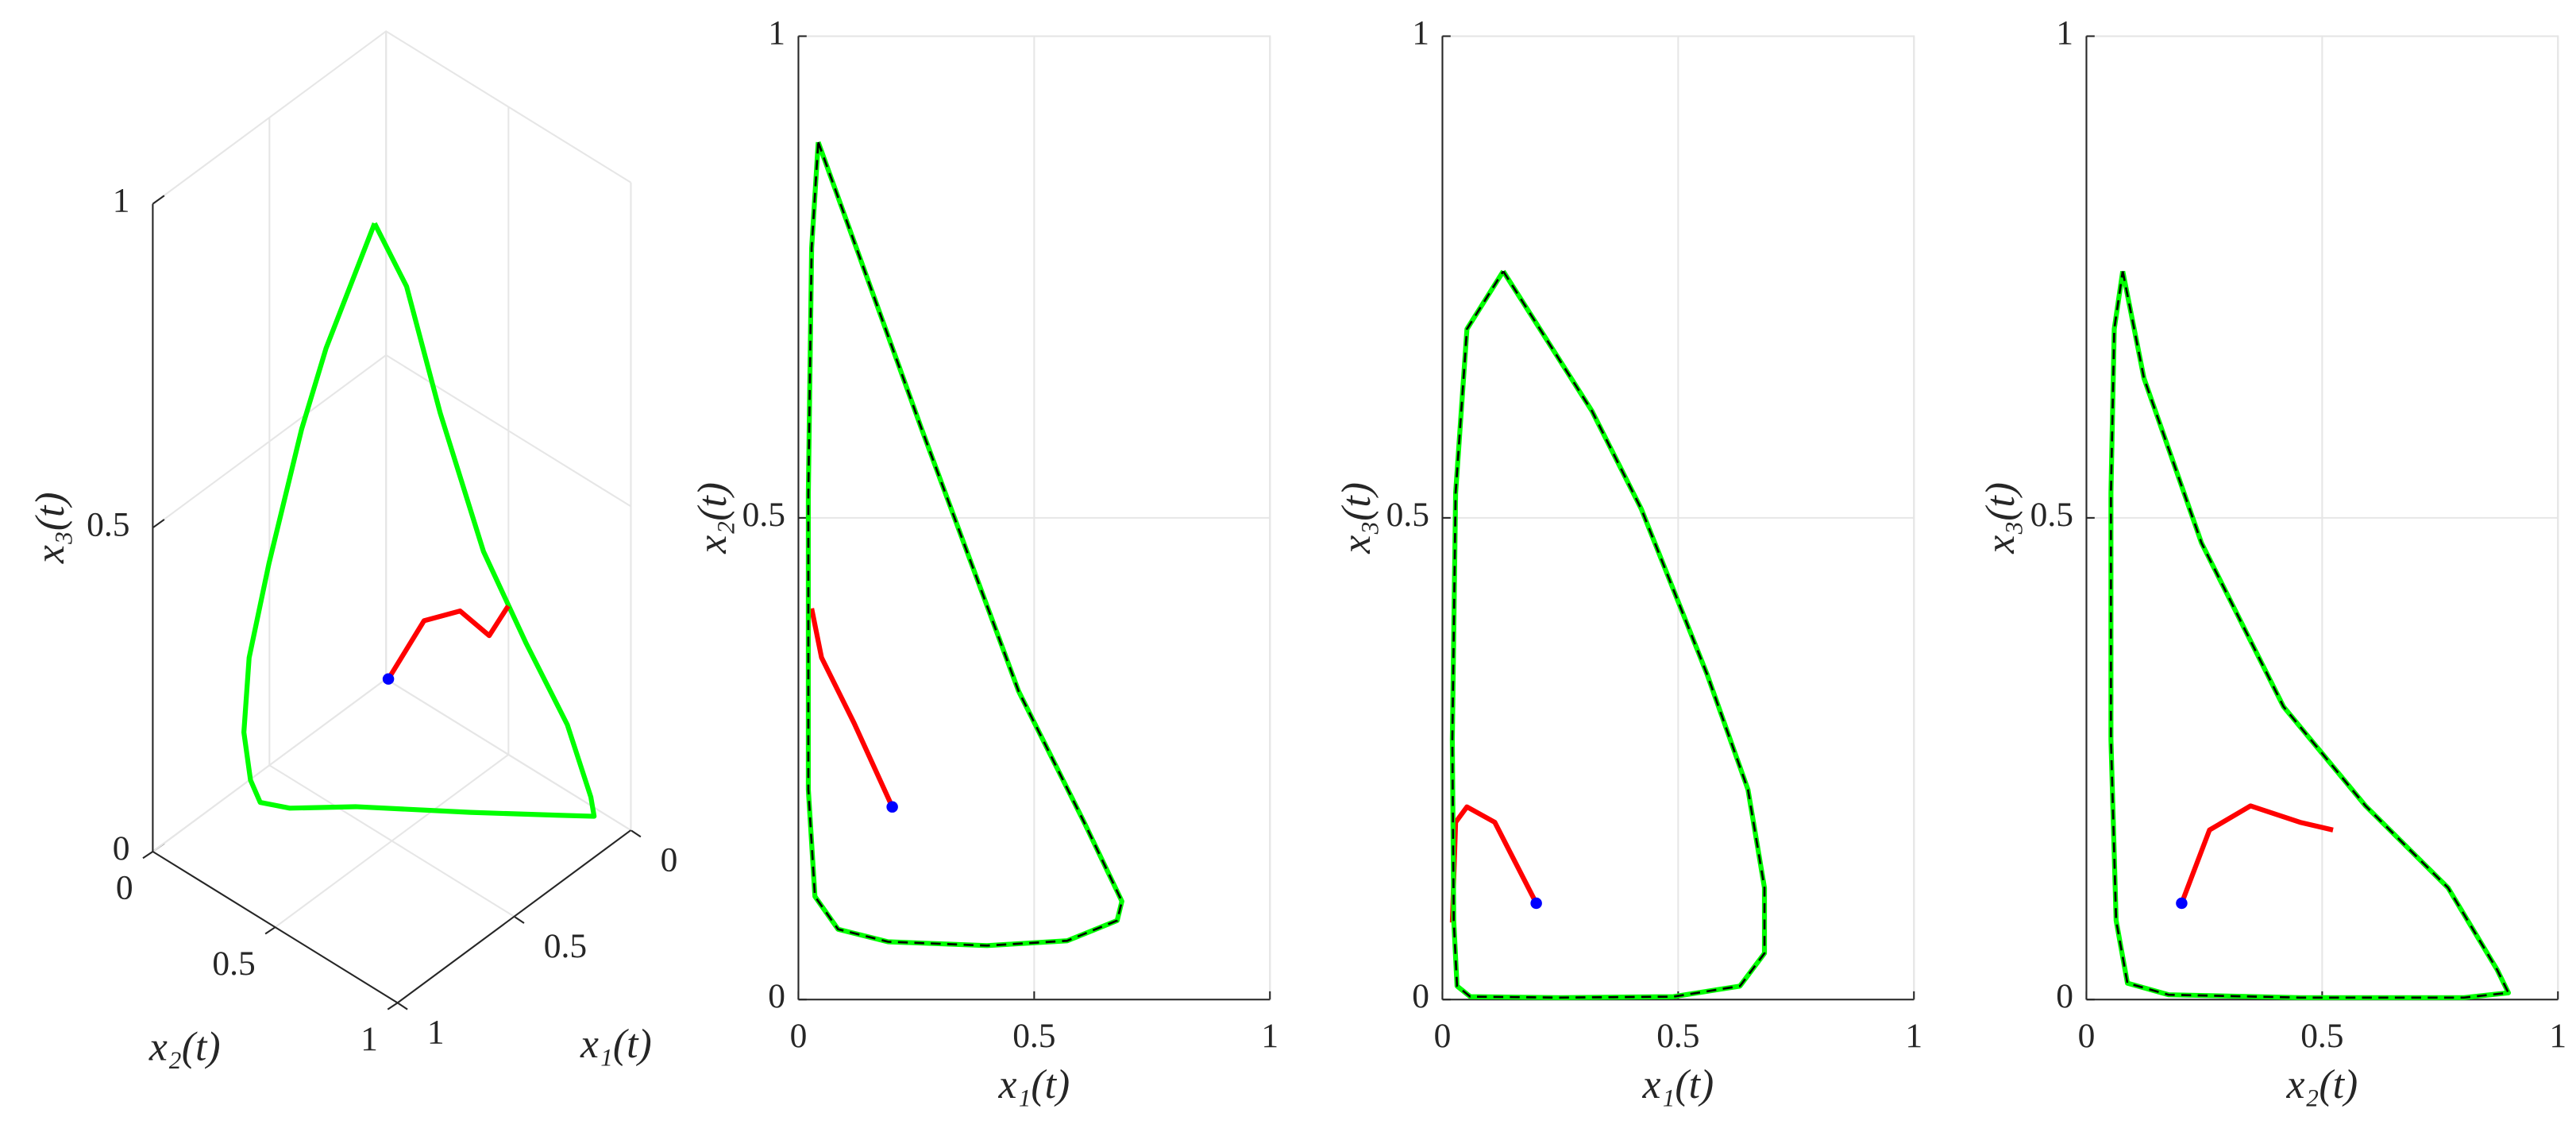  I want to click on x-axis-label: x₂(t), so click(2321, 1084).